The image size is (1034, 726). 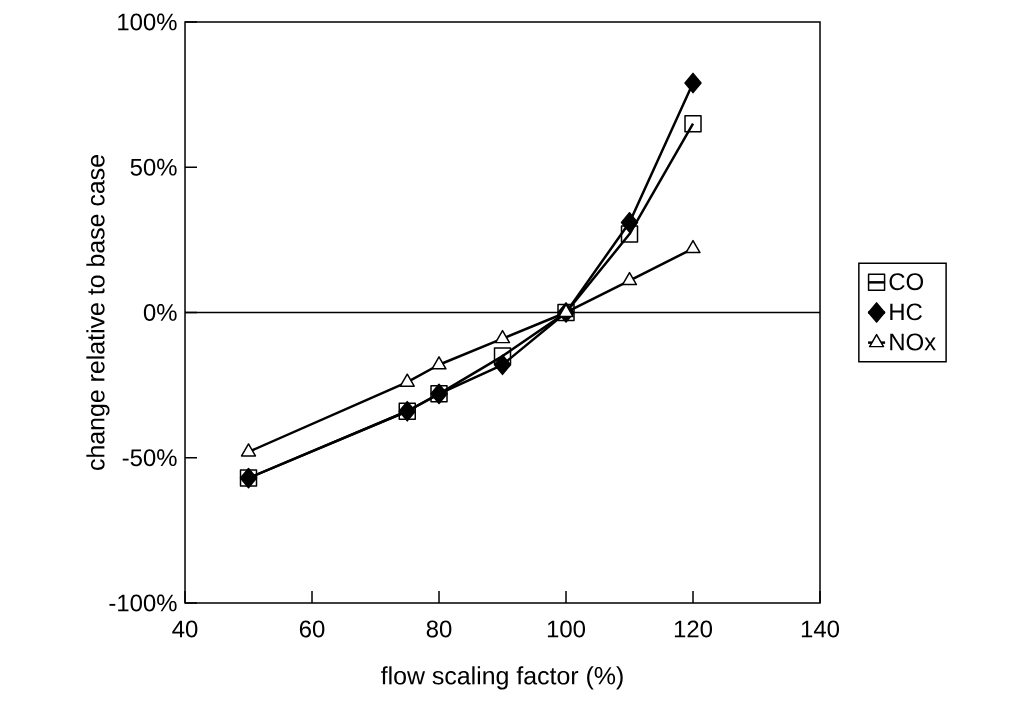 What do you see at coordinates (906, 282) in the screenshot?
I see `legend-label: CO` at bounding box center [906, 282].